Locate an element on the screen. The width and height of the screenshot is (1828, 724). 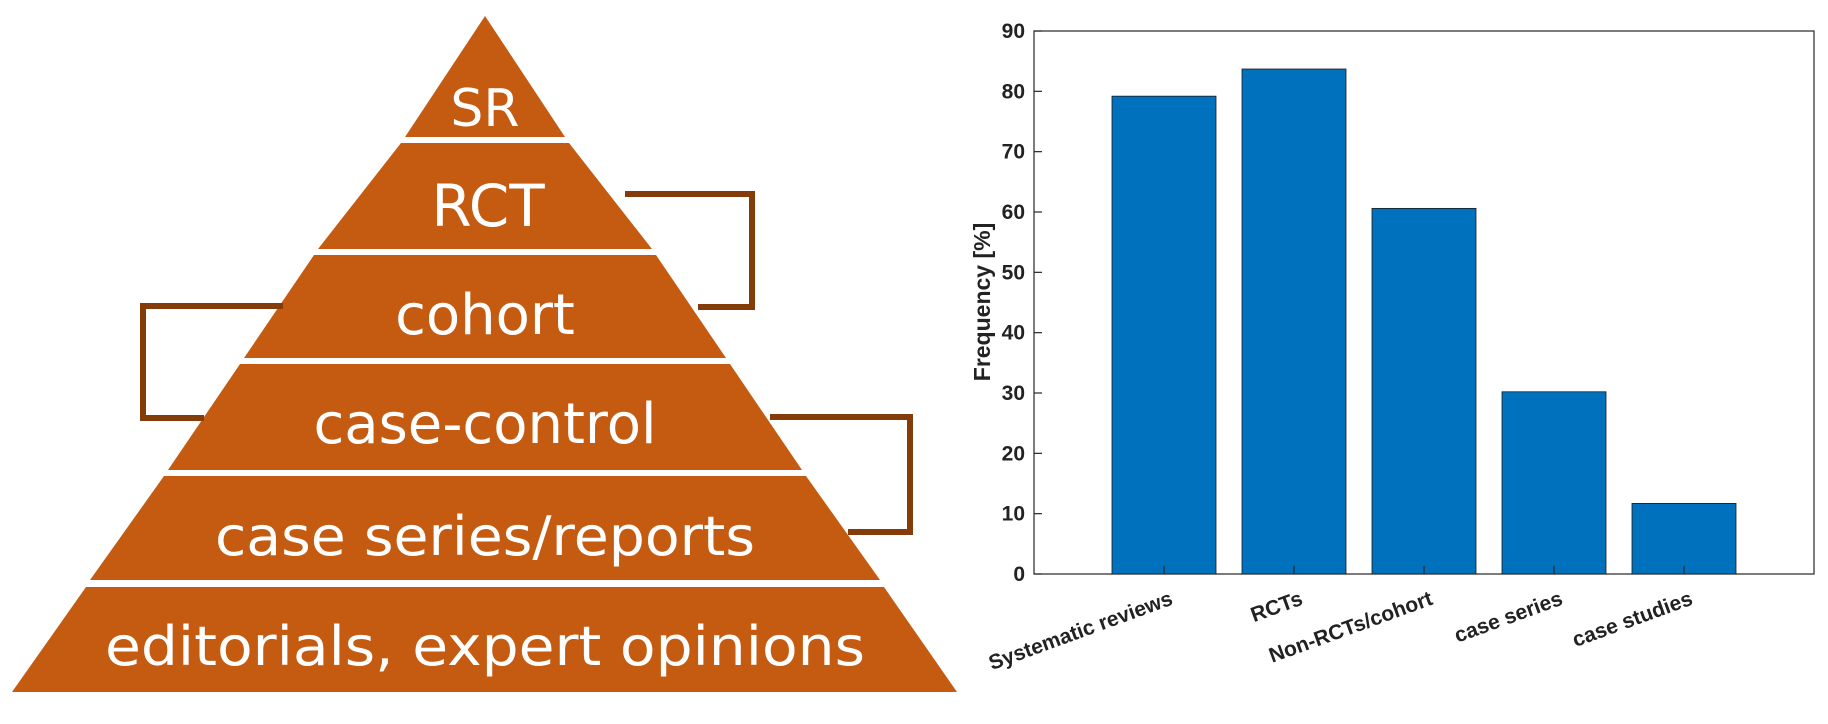
arrow-rct-to-cohort is located at coordinates (690, 250).